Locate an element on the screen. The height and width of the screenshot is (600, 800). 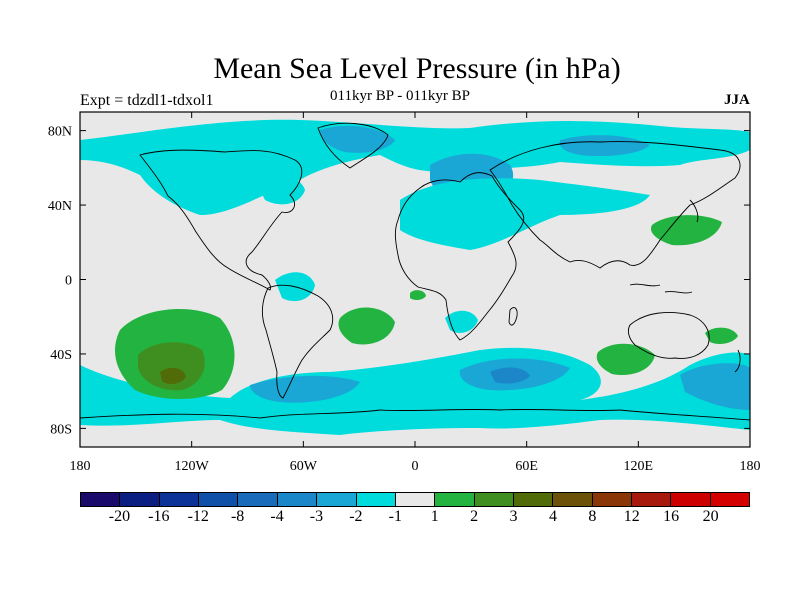
coastline-greenland is located at coordinates (353, 145).